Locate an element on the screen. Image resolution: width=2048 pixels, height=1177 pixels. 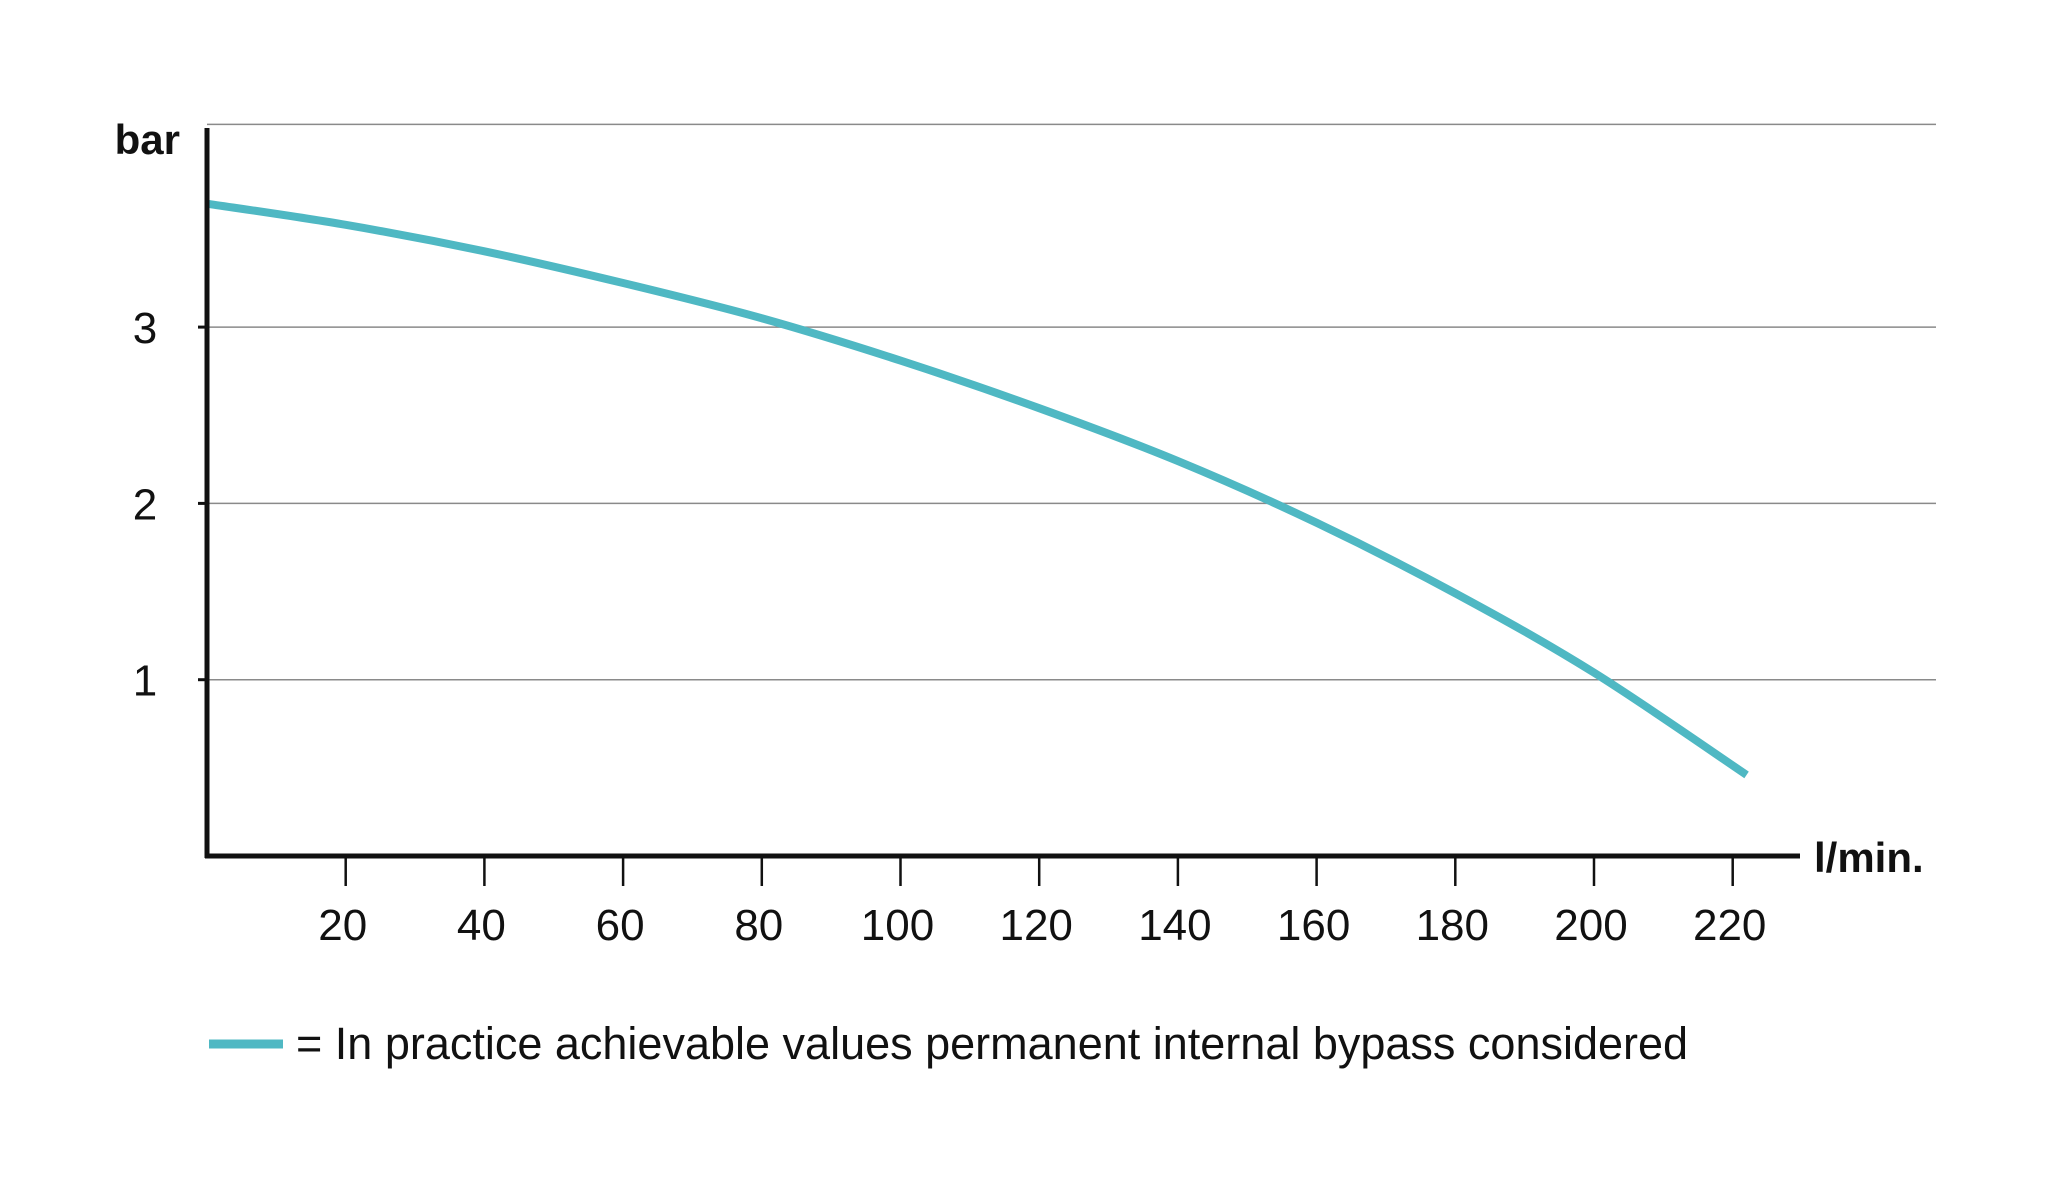
x-tick-label: 220 is located at coordinates (1729, 925).